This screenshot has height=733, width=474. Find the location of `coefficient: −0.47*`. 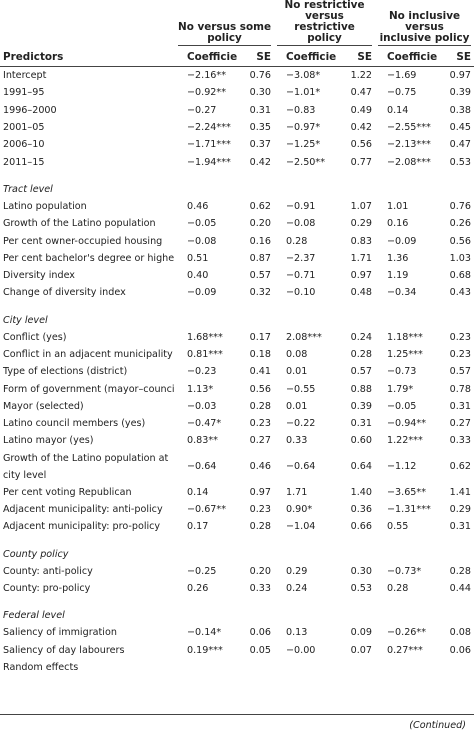

coefficient: −0.47* is located at coordinates (204, 424).